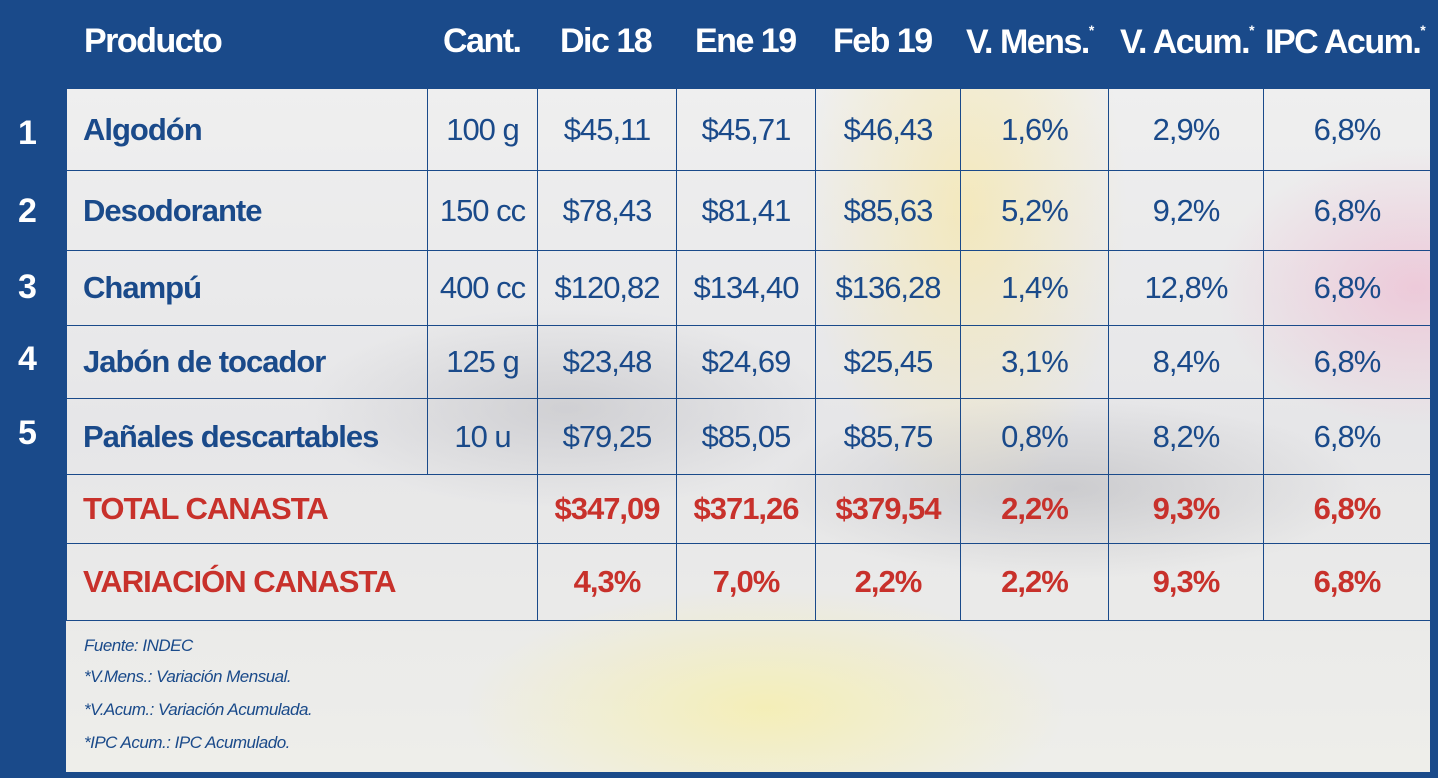 The width and height of the screenshot is (1438, 778). Describe the element at coordinates (27, 133) in the screenshot. I see `row-number: 1` at that location.